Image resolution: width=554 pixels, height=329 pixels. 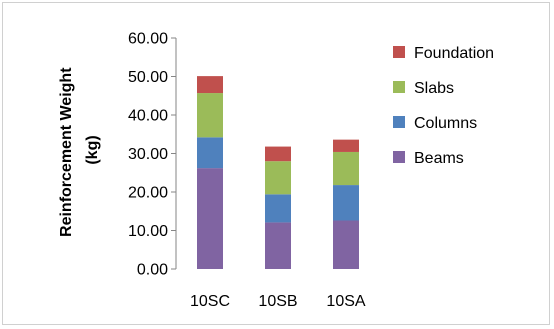 I want to click on bar-segment-beams-10sa, so click(x=346, y=244).